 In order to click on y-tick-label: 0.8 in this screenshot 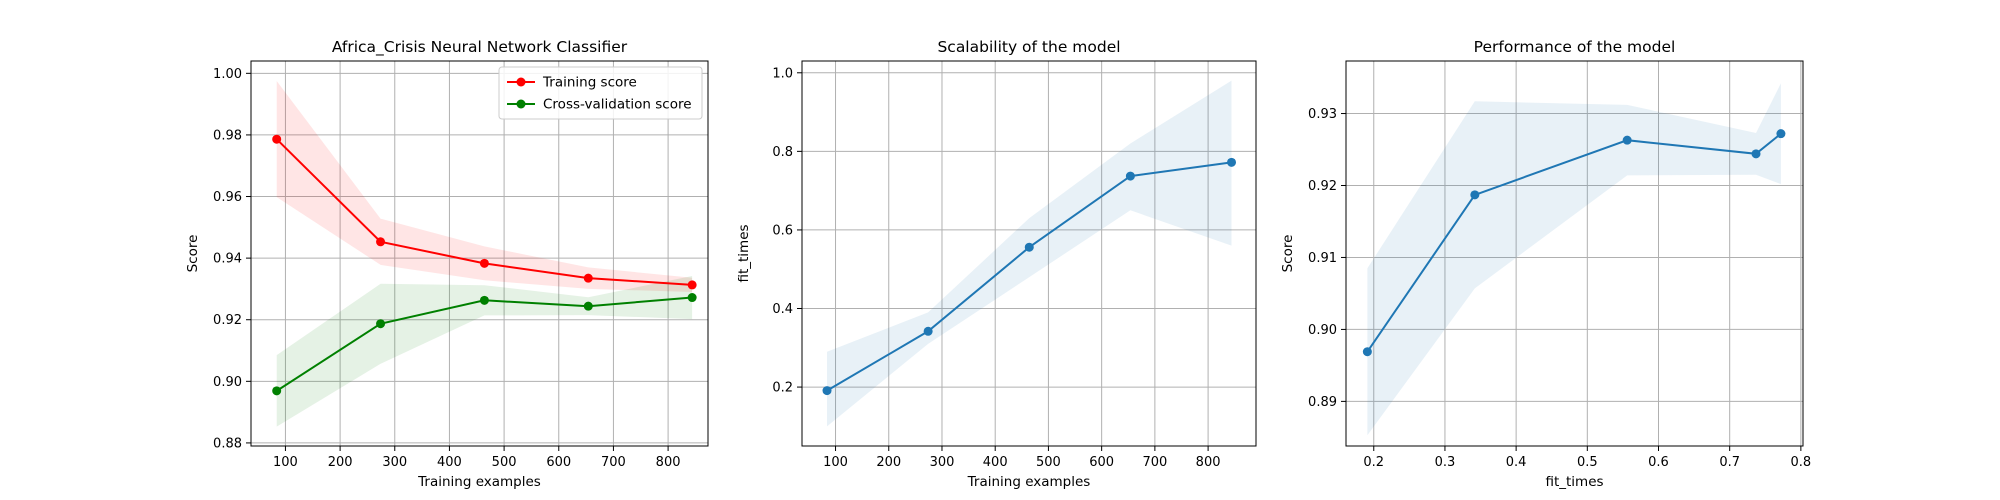, I will do `click(782, 152)`.